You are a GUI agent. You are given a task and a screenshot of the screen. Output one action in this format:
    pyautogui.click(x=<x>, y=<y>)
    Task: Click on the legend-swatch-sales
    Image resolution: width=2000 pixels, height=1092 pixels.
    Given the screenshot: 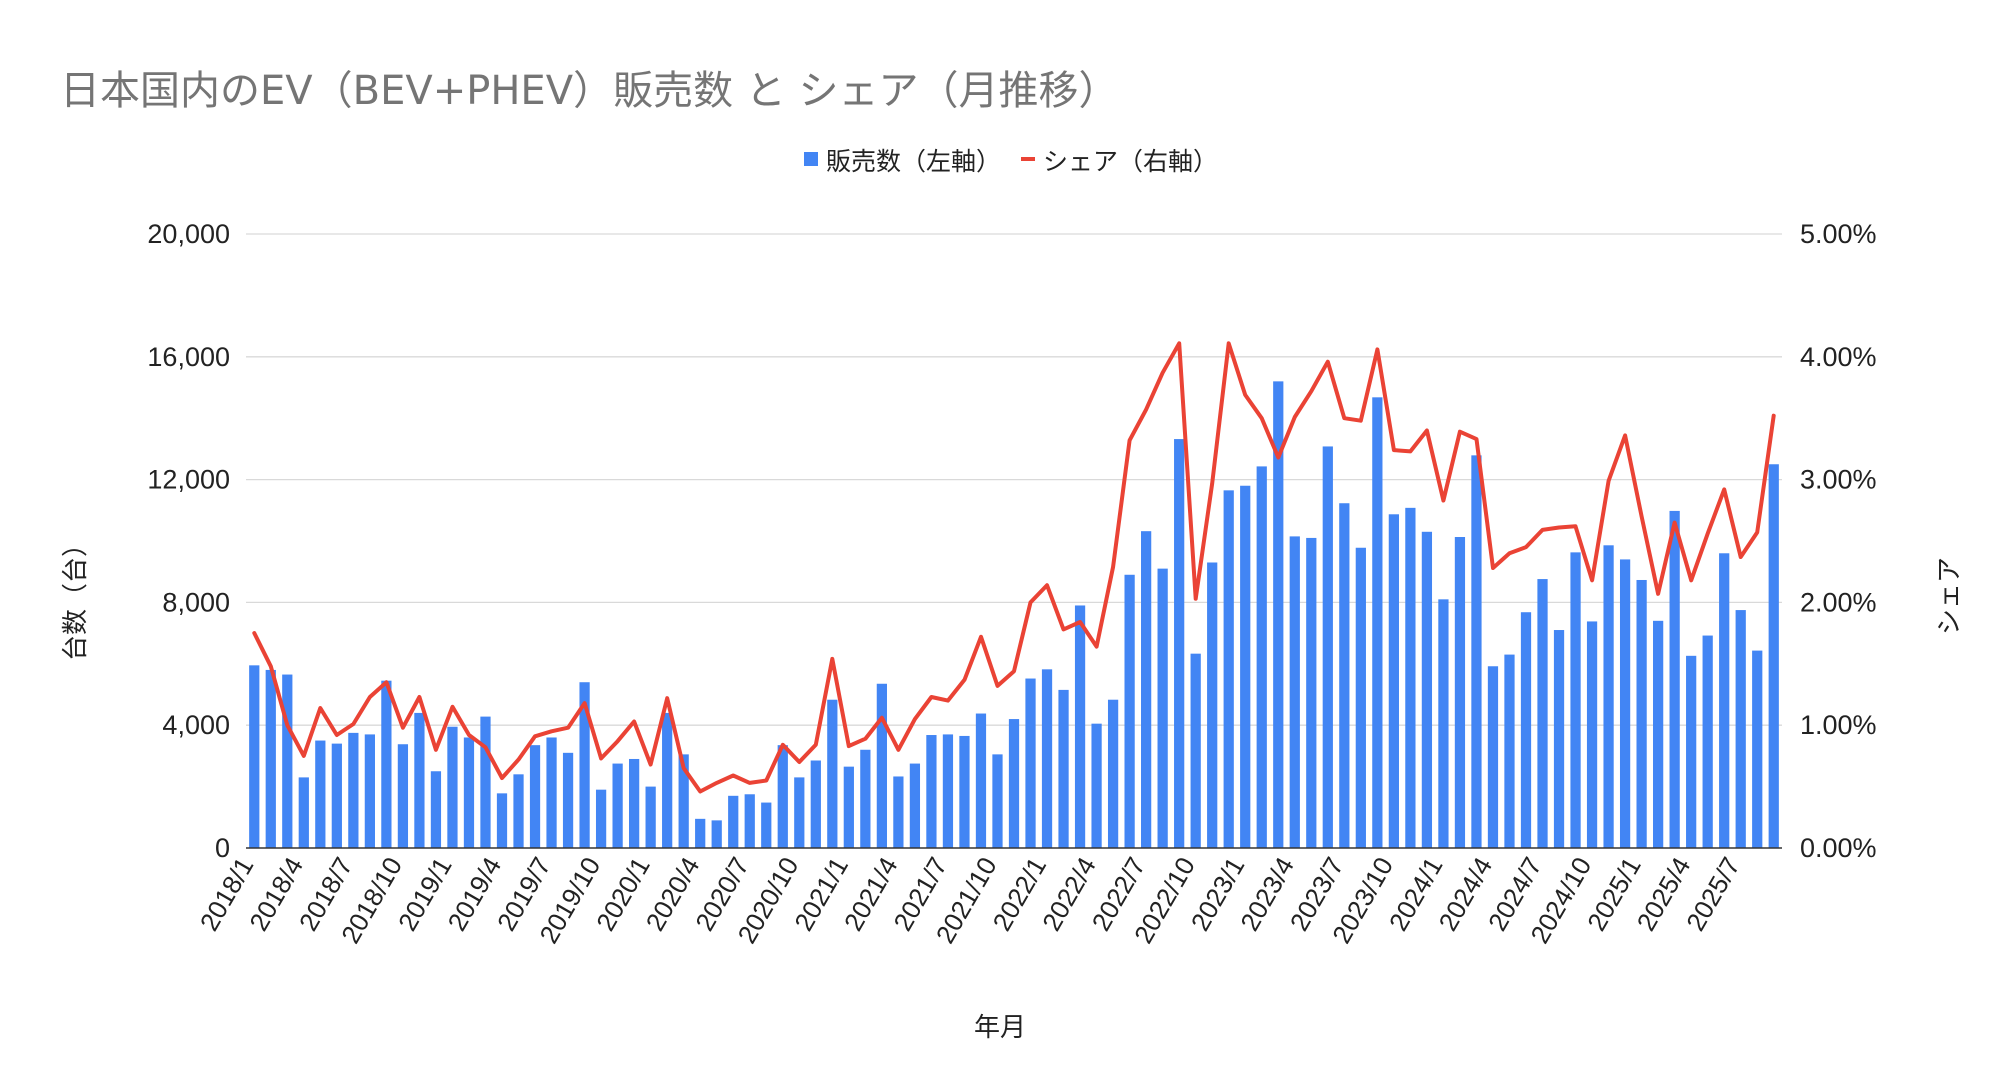 What is the action you would take?
    pyautogui.click(x=811, y=159)
    